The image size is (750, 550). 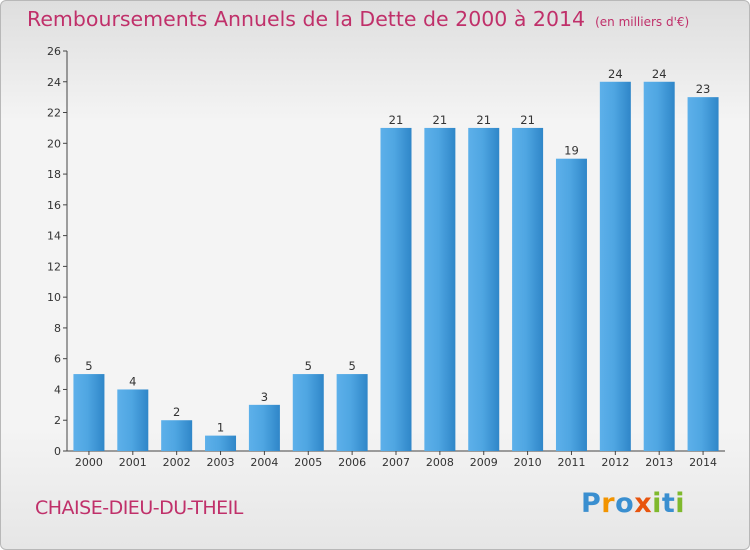 I want to click on data-label: 3, so click(x=264, y=397).